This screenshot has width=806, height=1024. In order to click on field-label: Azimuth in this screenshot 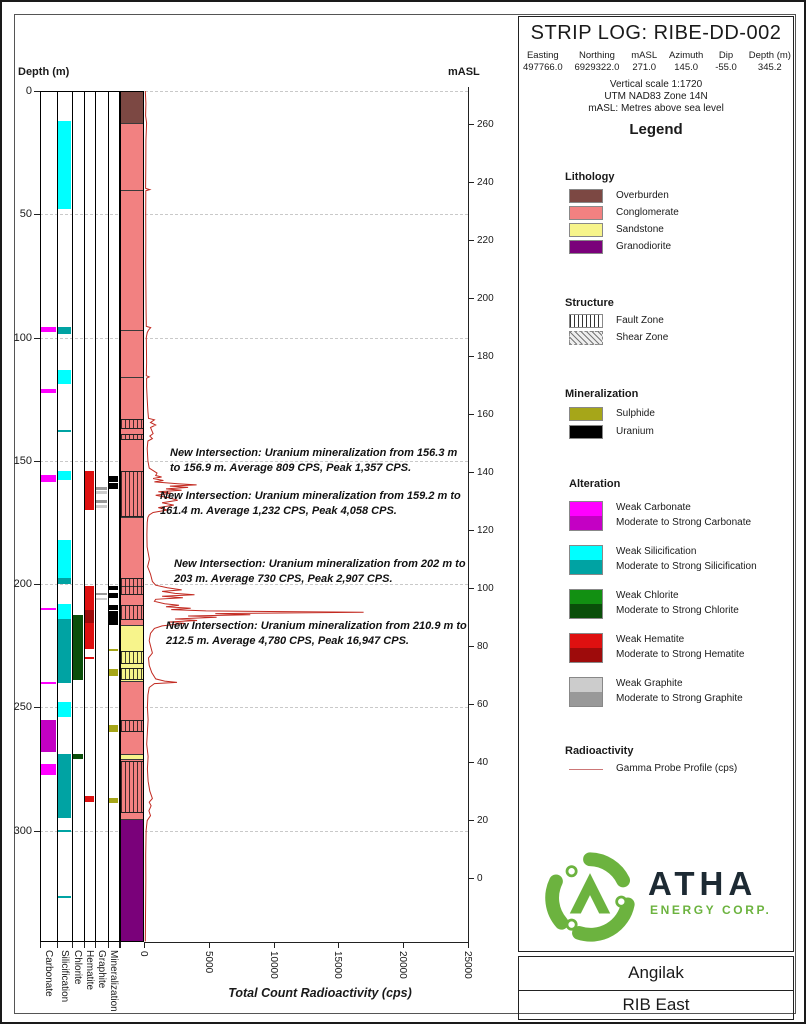, I will do `click(686, 55)`.